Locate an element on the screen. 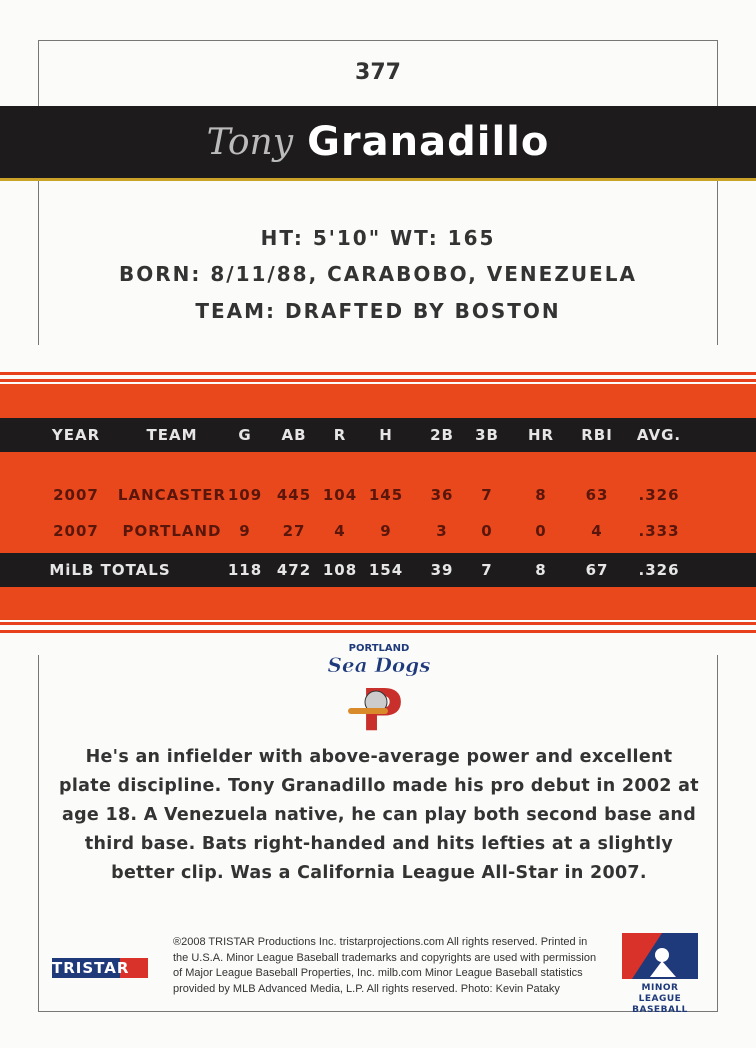  stat-cell: RBI is located at coordinates (597, 435).